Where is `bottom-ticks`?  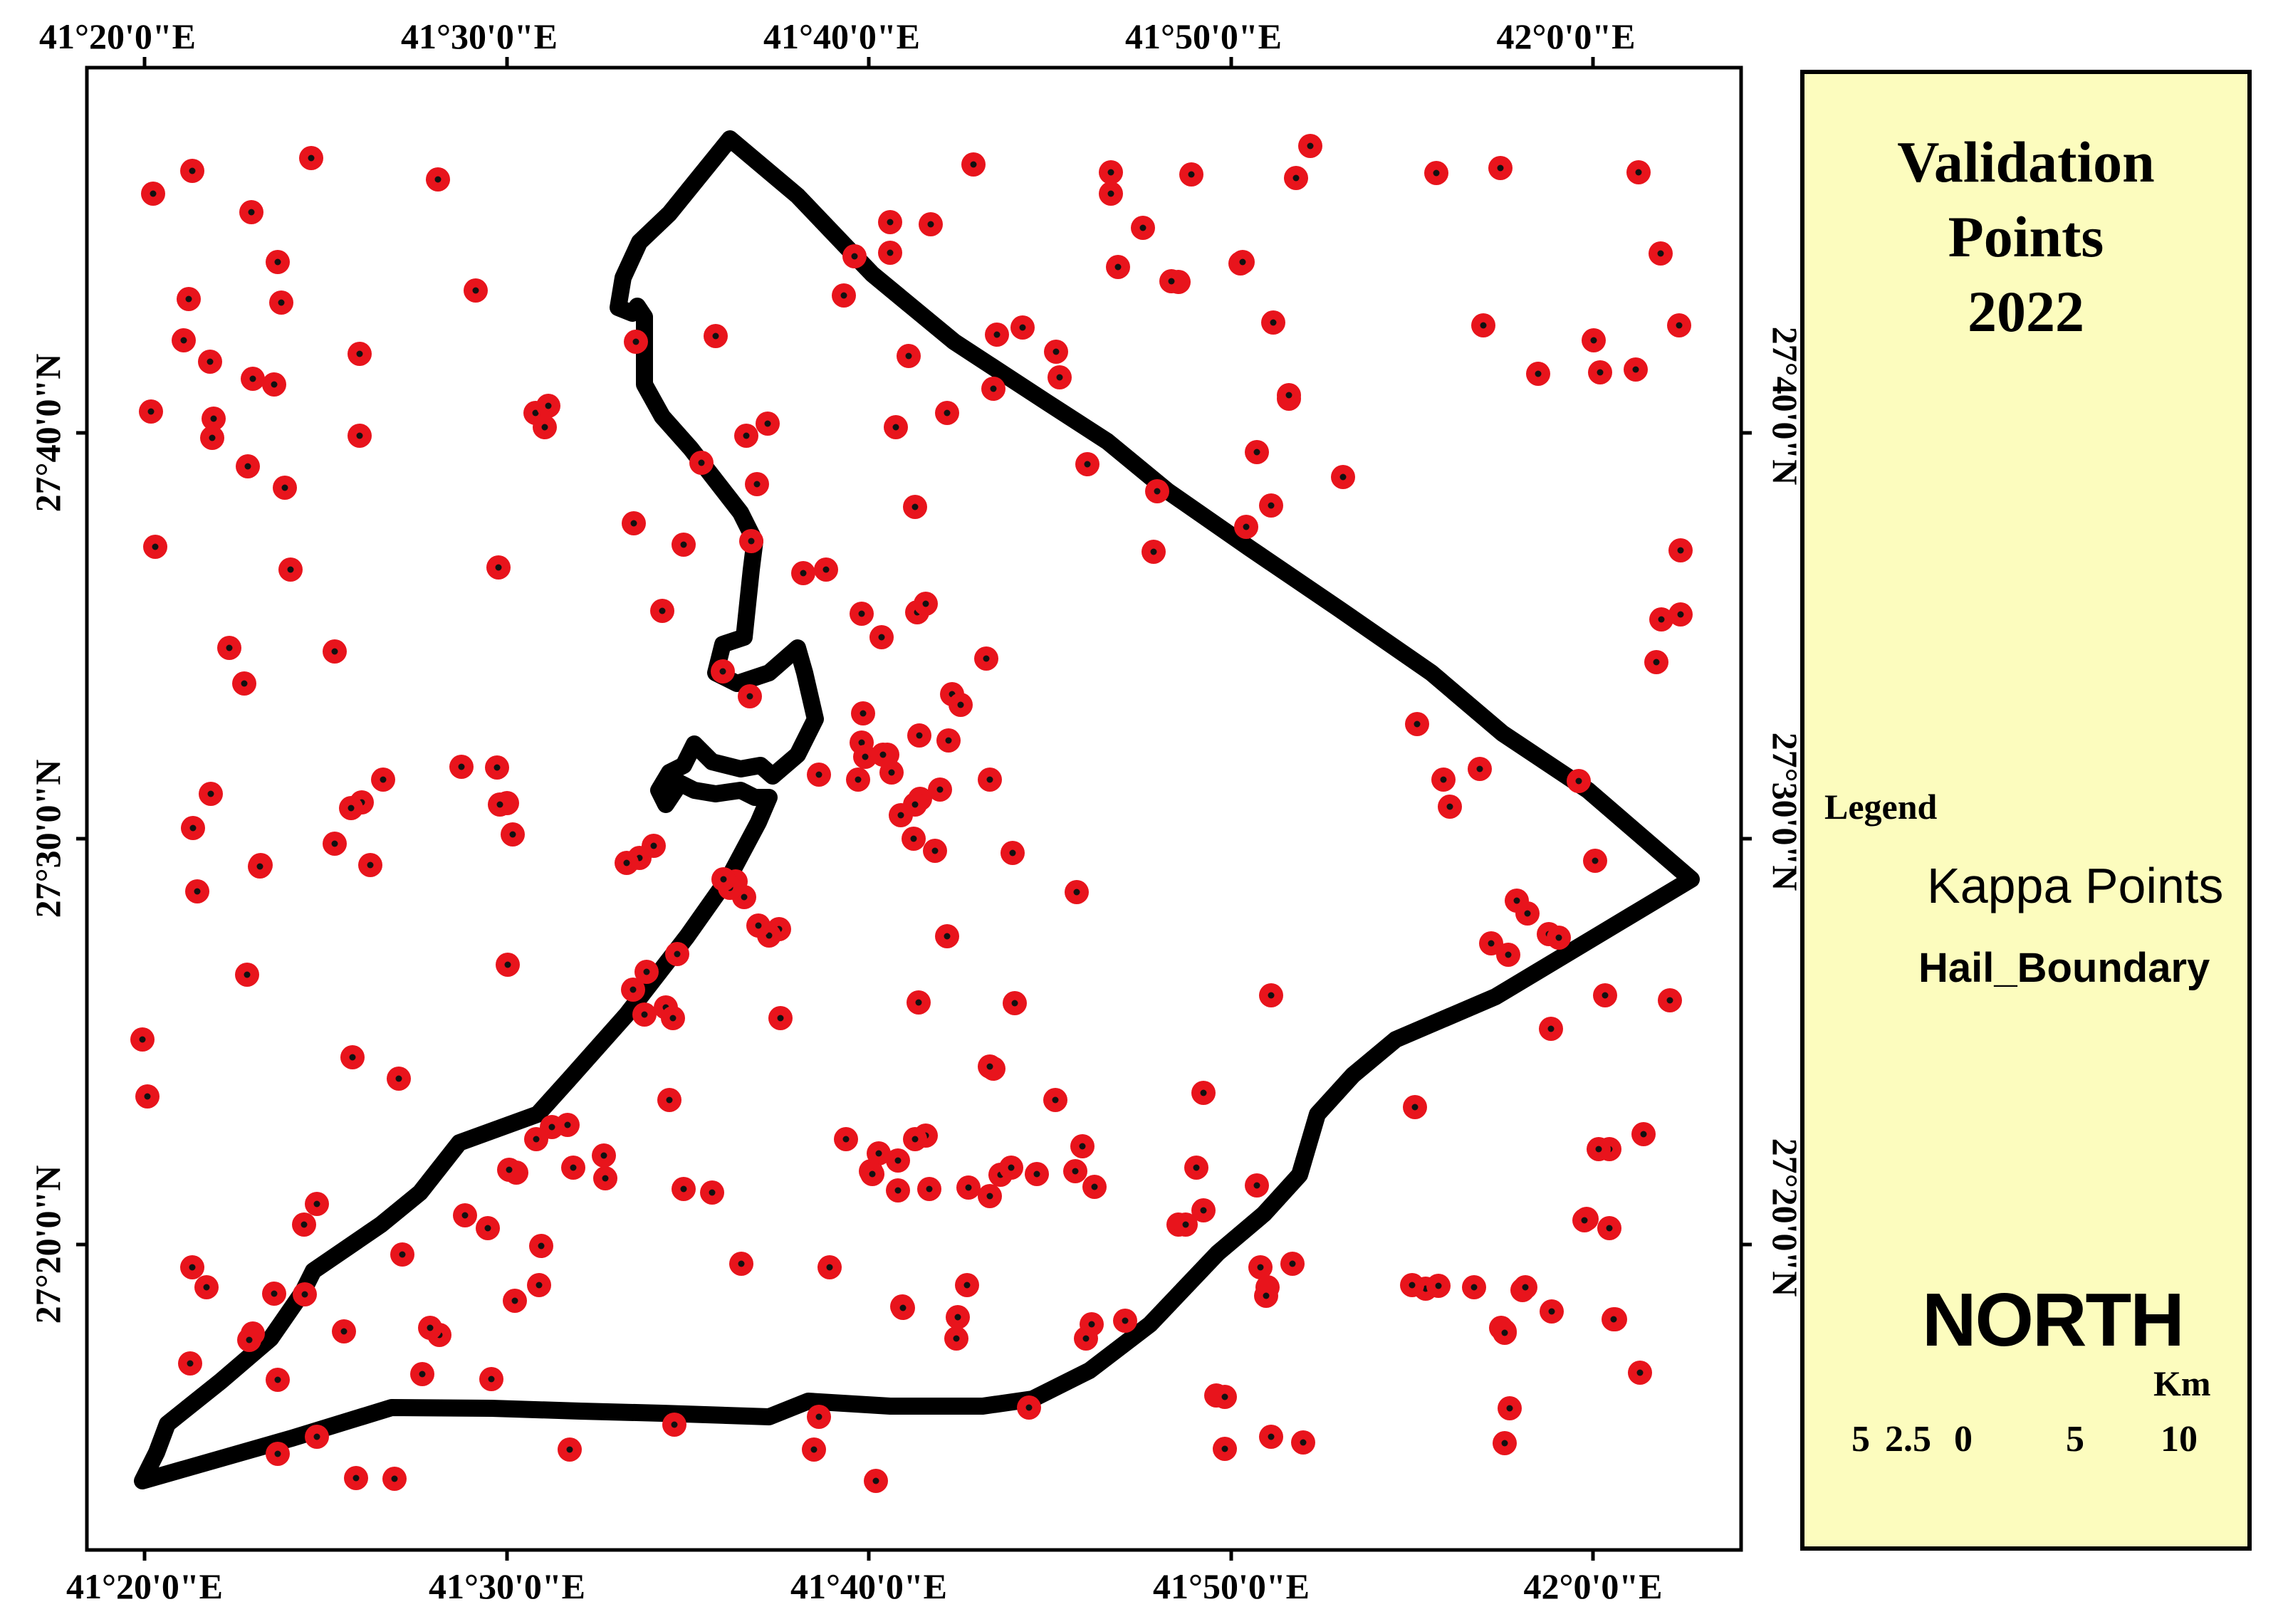
bottom-ticks is located at coordinates (868, 1556).